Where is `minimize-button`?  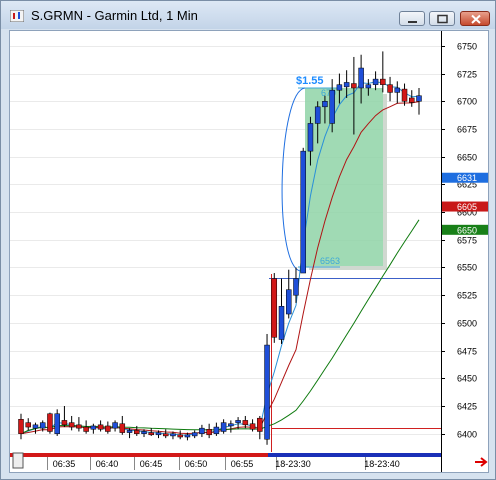
minimize-button is located at coordinates (412, 18).